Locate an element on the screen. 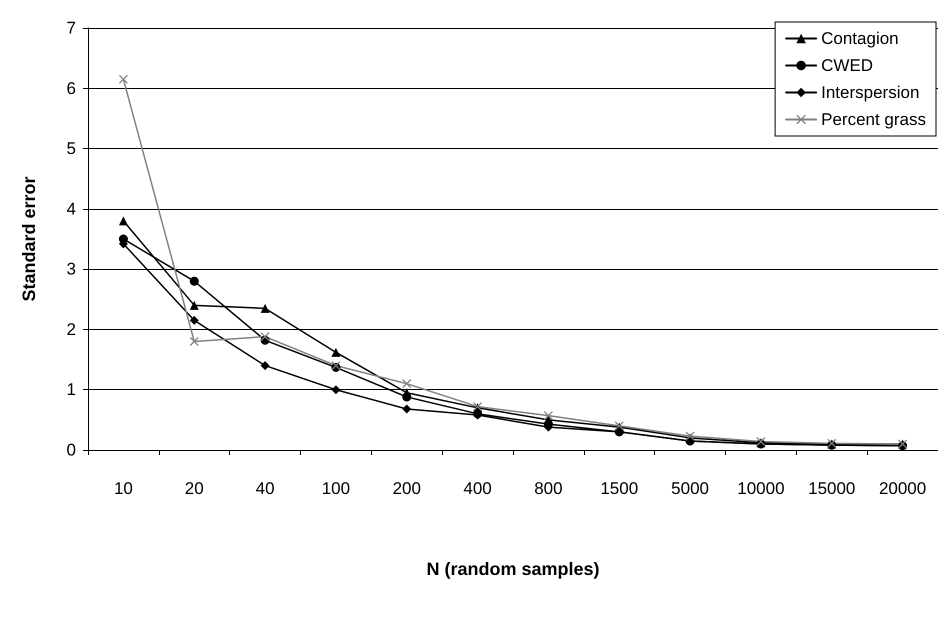 The height and width of the screenshot is (624, 950). x-tick-label: 10 is located at coordinates (123, 488).